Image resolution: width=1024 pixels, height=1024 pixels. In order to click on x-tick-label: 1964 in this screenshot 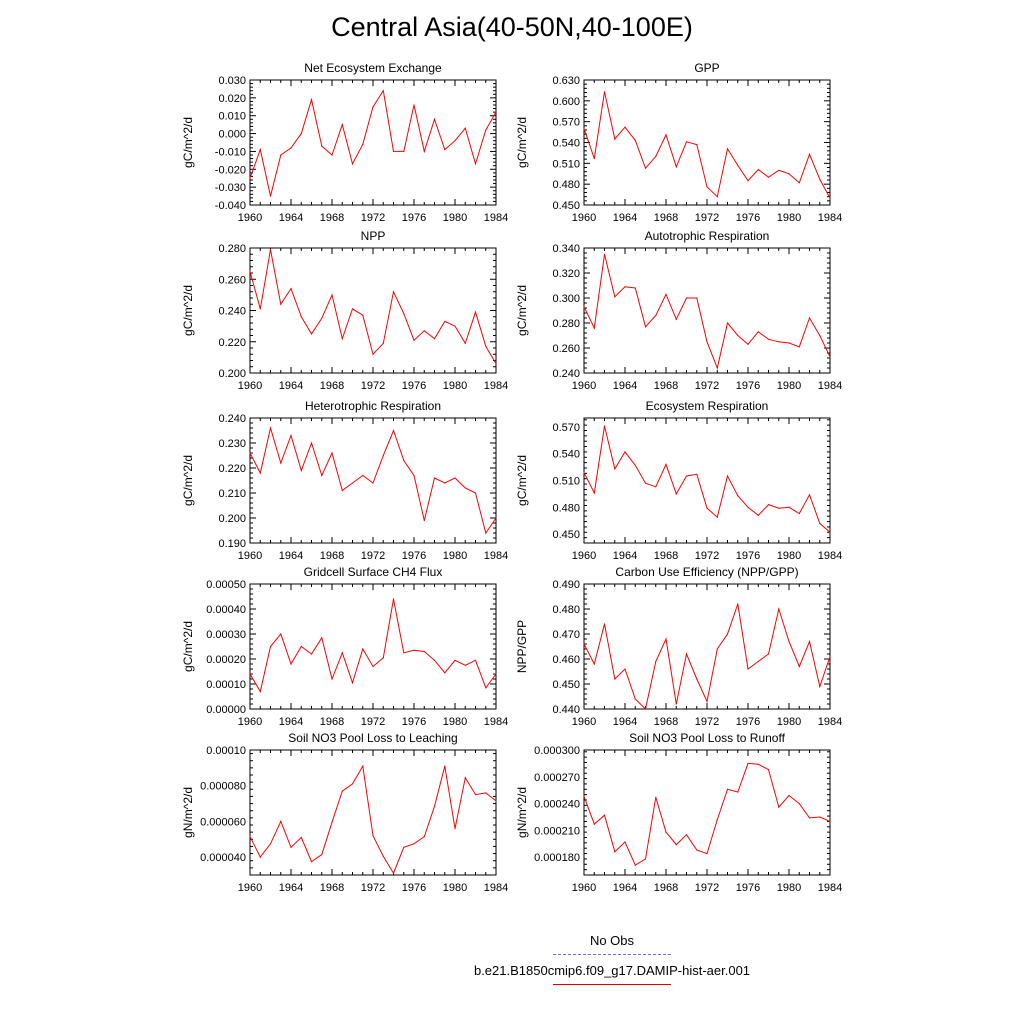, I will do `click(291, 386)`.